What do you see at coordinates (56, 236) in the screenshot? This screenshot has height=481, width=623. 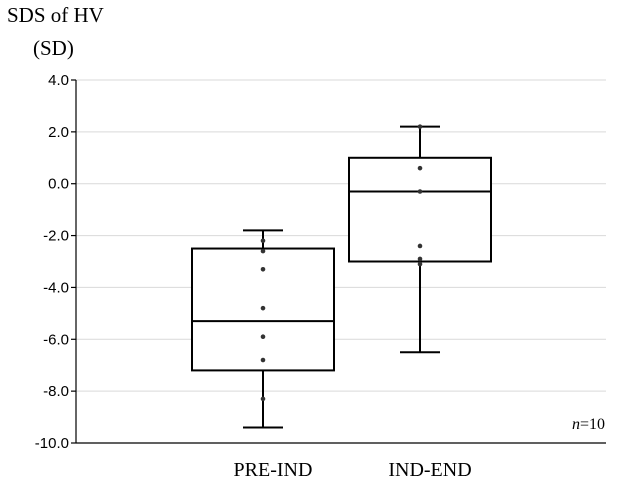 I see `y-tick-label: -2.0` at bounding box center [56, 236].